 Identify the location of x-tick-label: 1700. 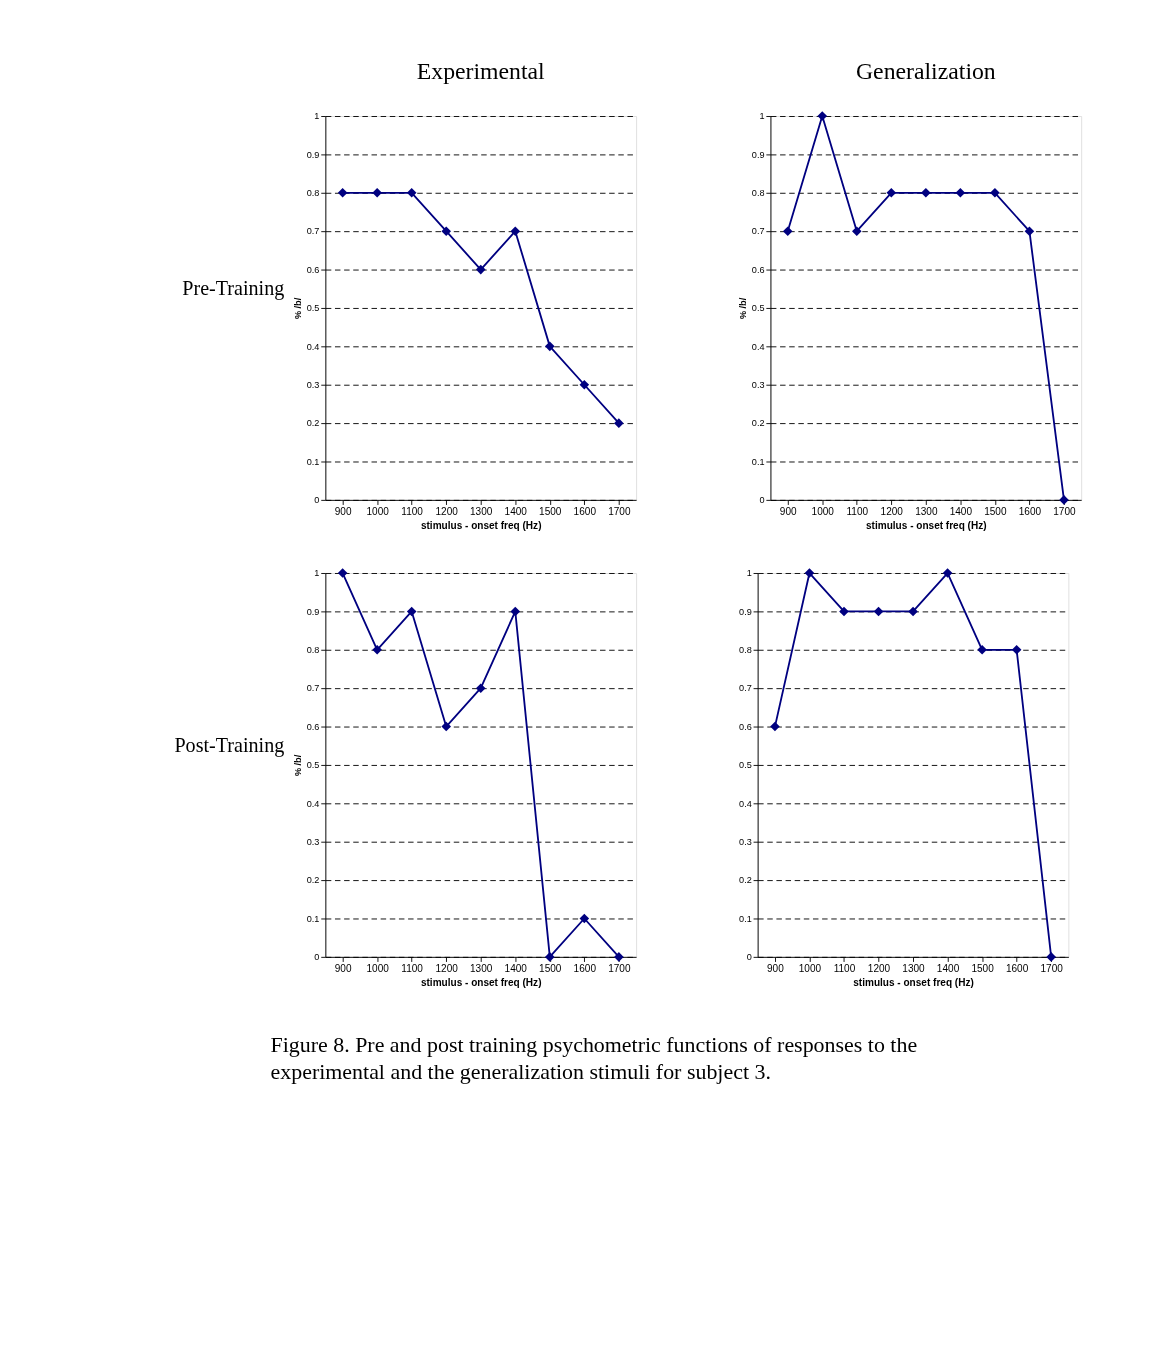
(1052, 968).